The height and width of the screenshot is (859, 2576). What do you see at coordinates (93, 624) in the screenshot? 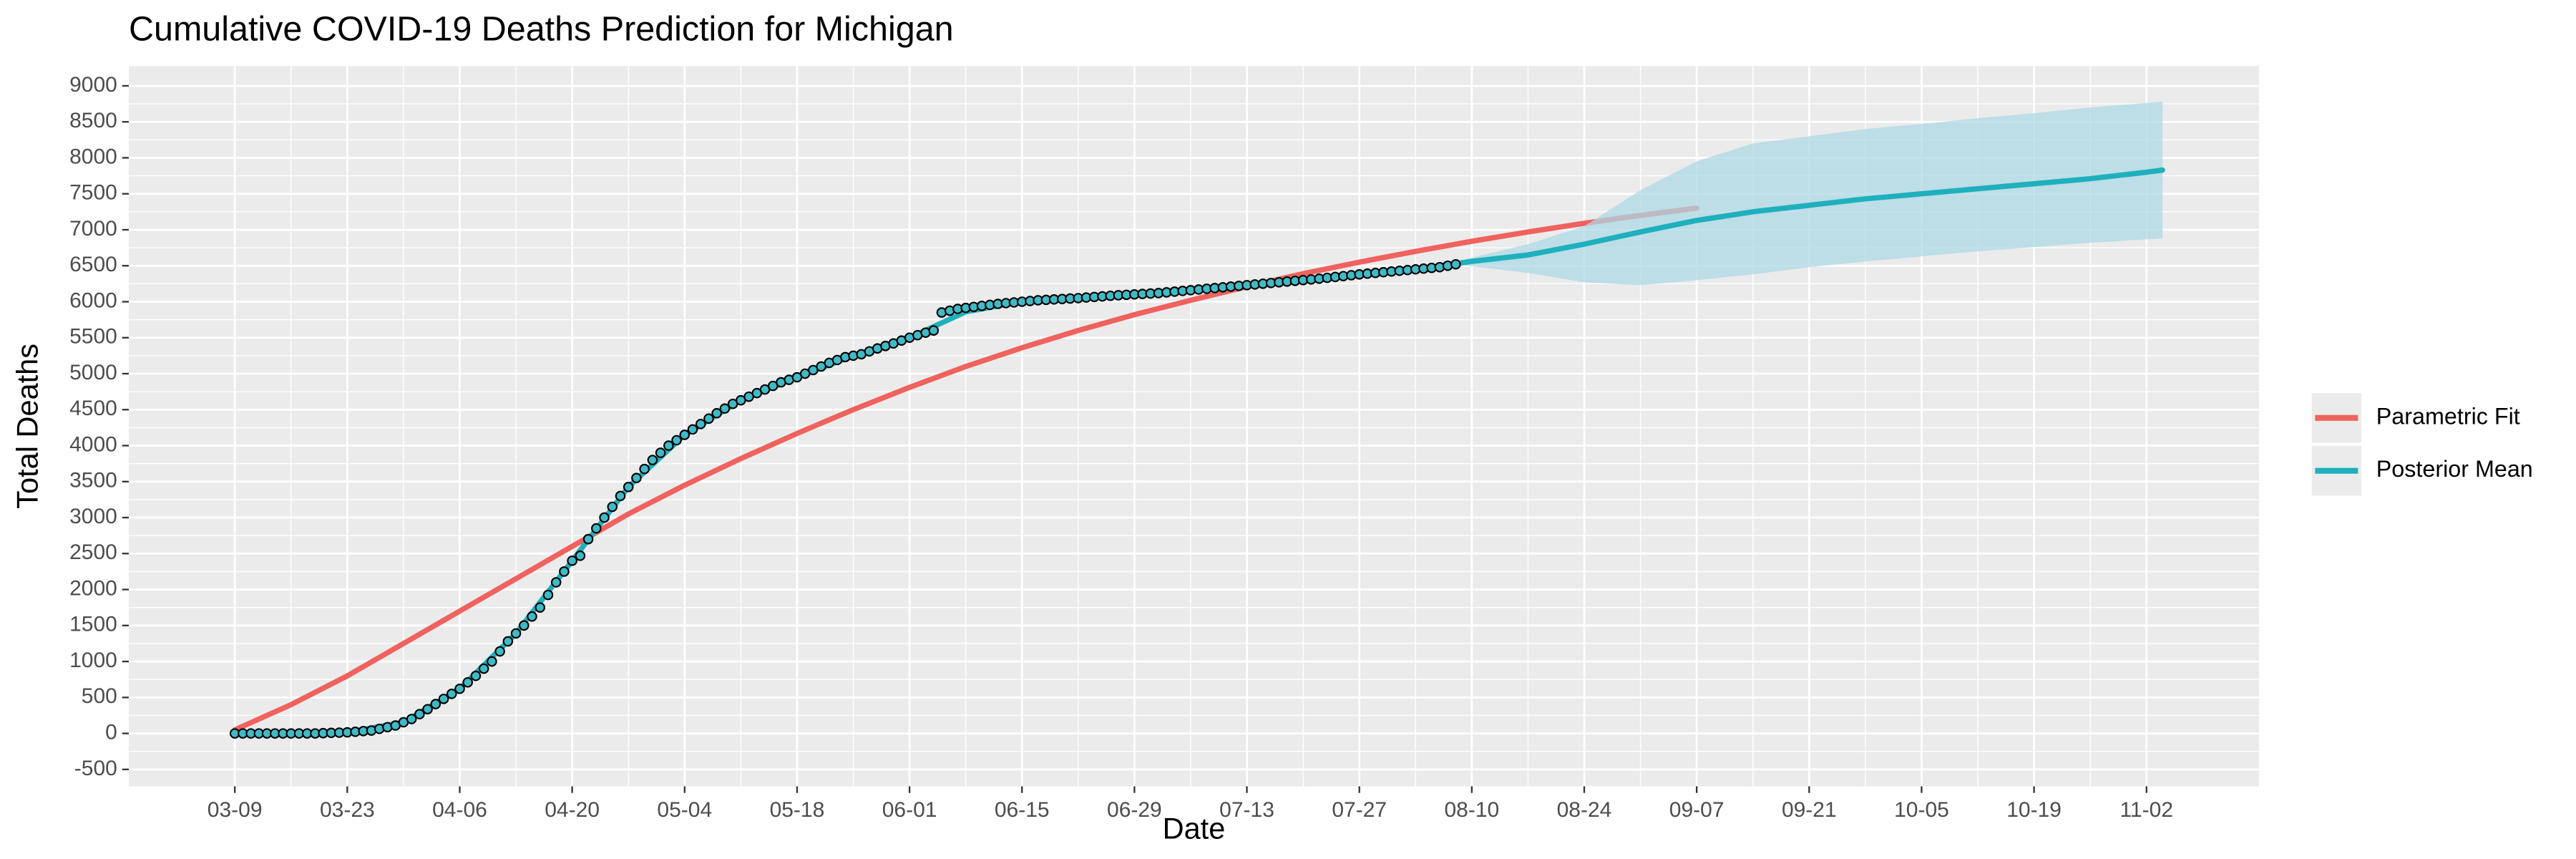
I see `y-tick-label: 1500` at bounding box center [93, 624].